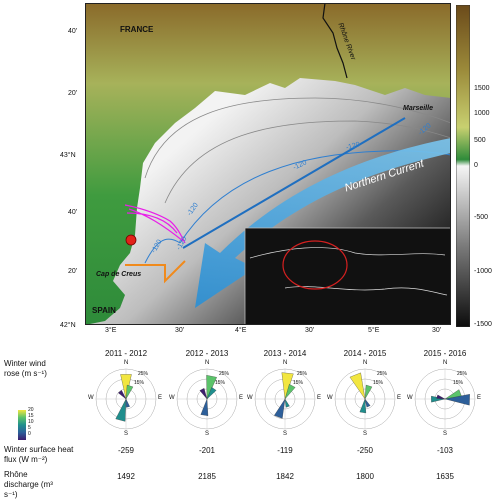 Image resolution: width=500 pixels, height=500 pixels. What do you see at coordinates (206, 450) in the screenshot?
I see `heat-flux-value: -201` at bounding box center [206, 450].